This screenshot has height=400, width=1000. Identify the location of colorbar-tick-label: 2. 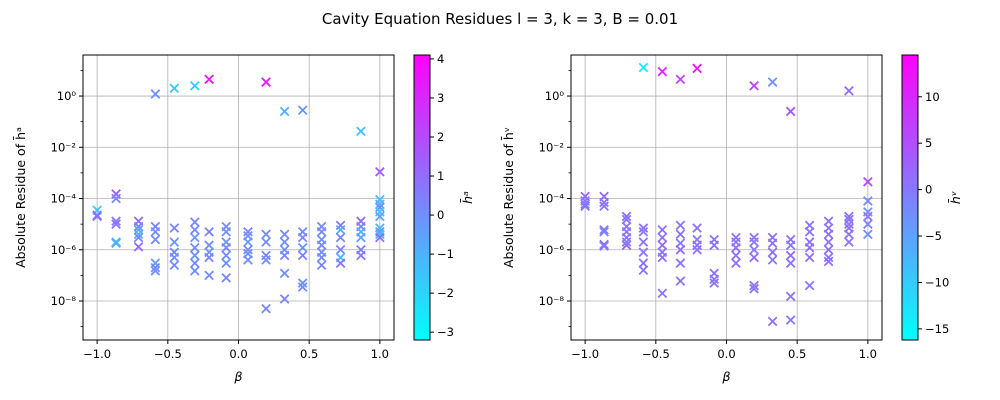
(440, 137).